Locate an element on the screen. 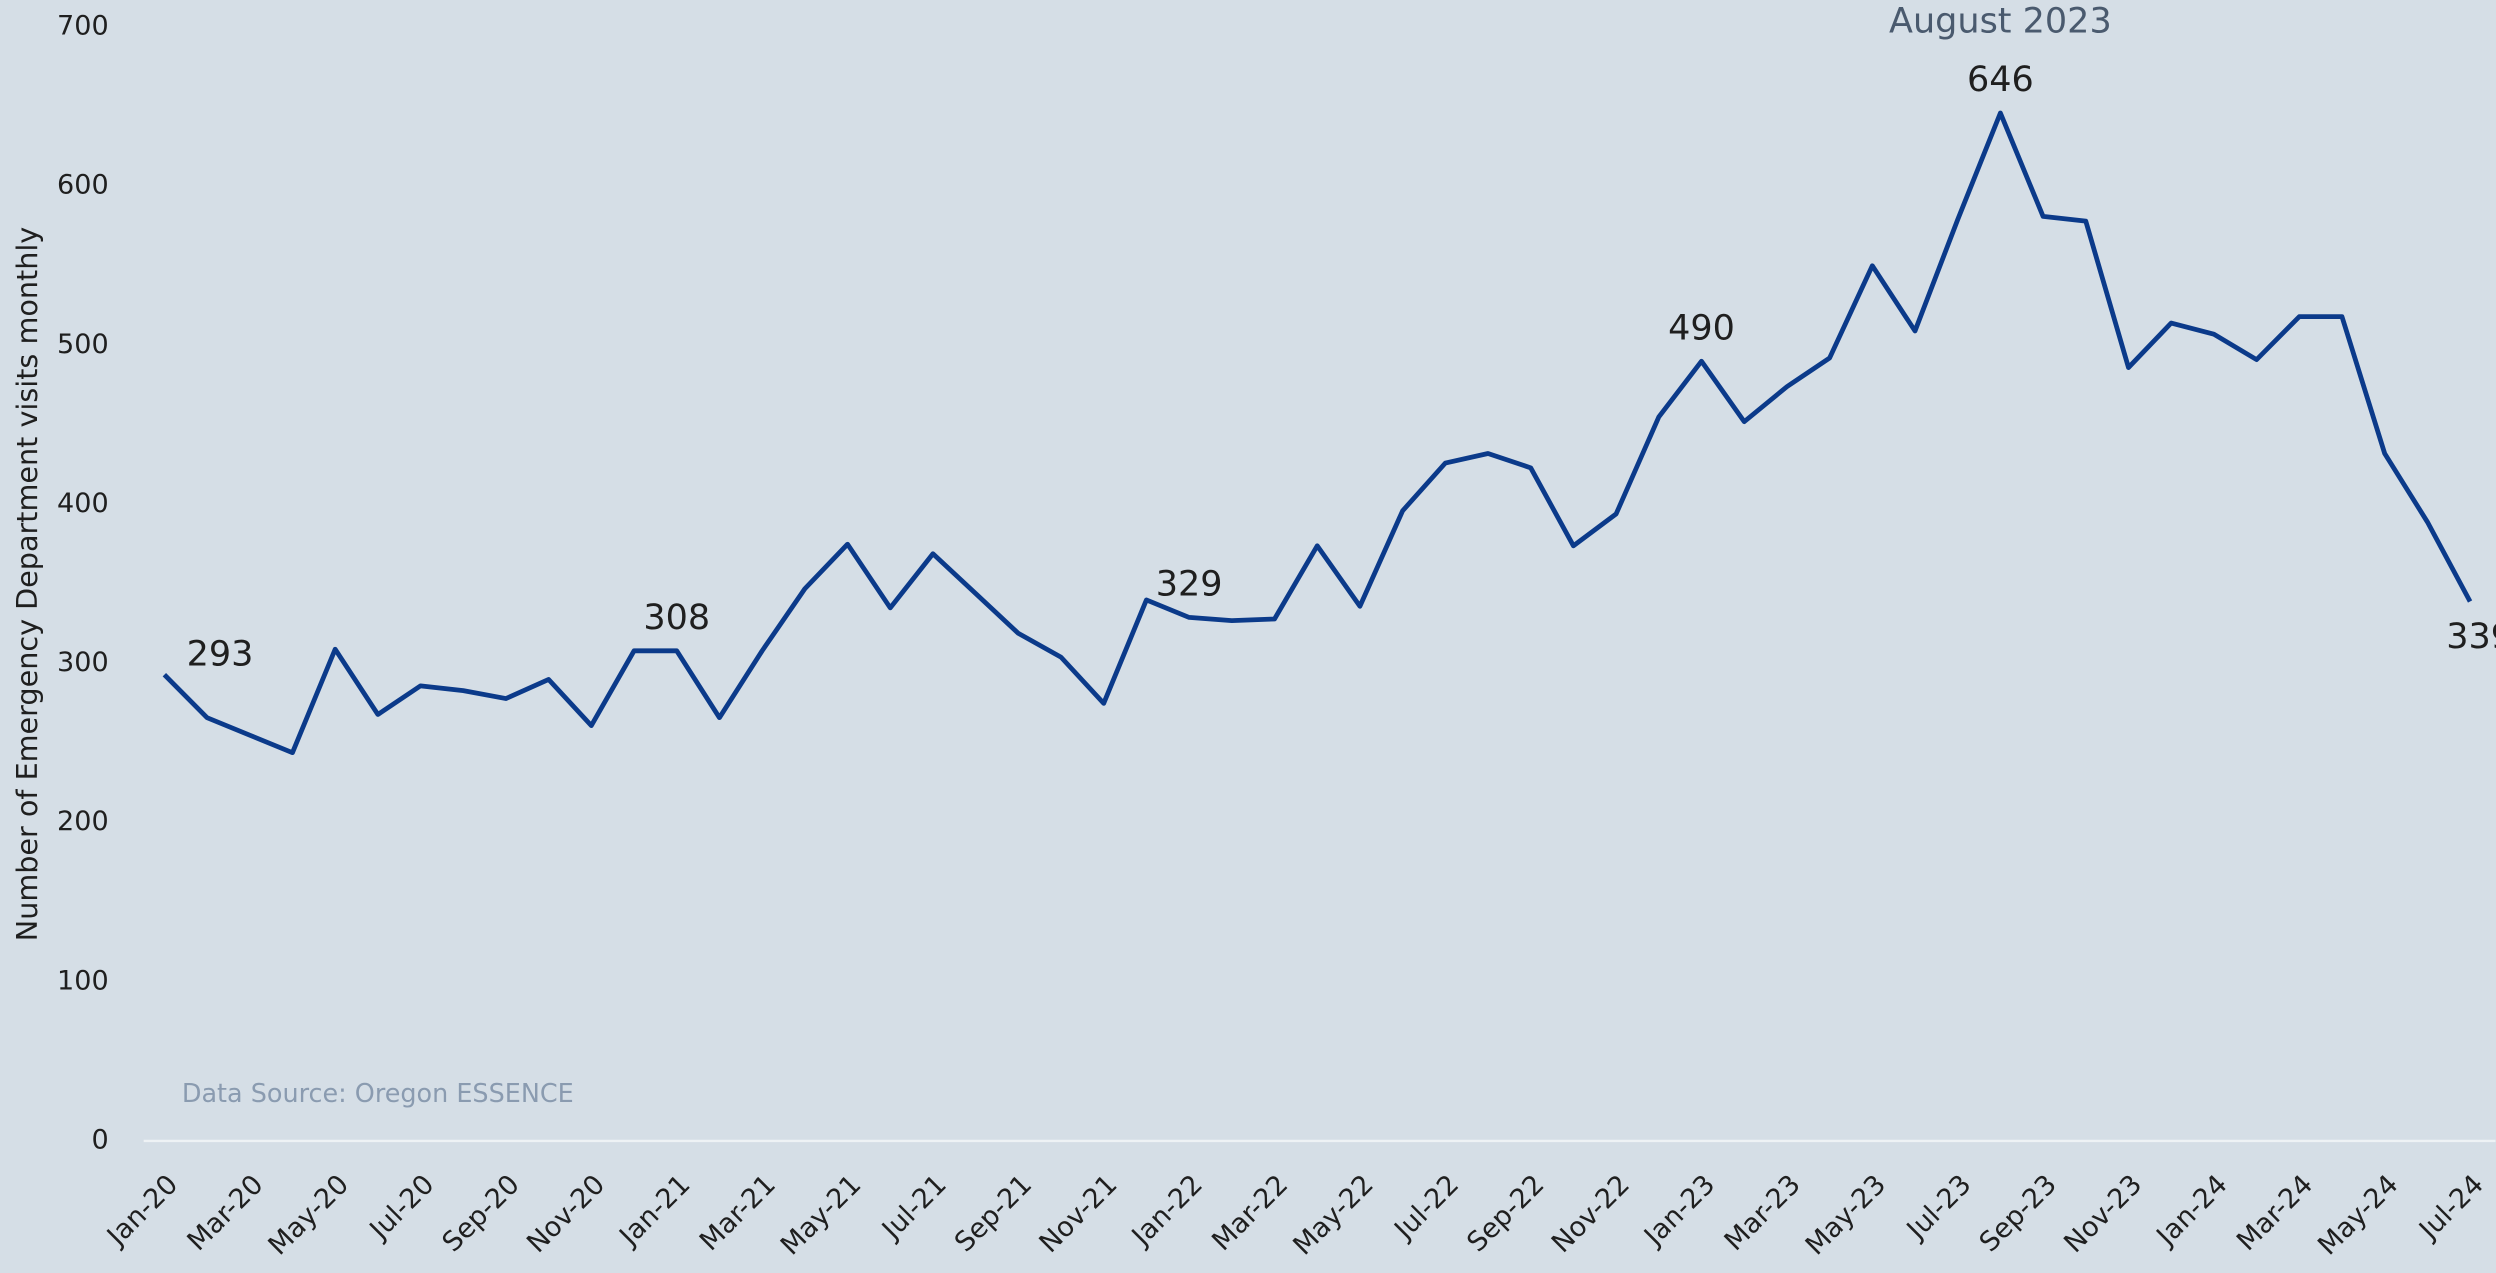 The height and width of the screenshot is (1273, 2496). y-tick-label: 500 is located at coordinates (83, 344).